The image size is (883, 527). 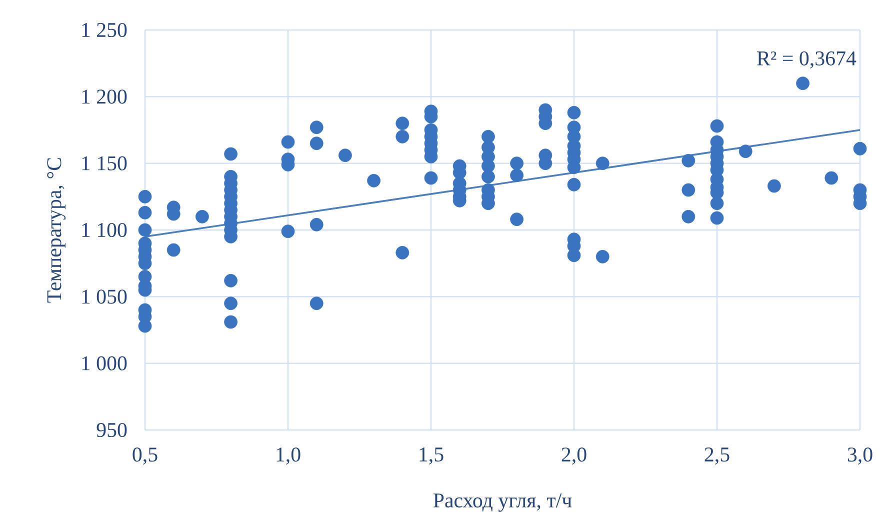 What do you see at coordinates (104, 30) in the screenshot?
I see `y-tick-label: 1 250` at bounding box center [104, 30].